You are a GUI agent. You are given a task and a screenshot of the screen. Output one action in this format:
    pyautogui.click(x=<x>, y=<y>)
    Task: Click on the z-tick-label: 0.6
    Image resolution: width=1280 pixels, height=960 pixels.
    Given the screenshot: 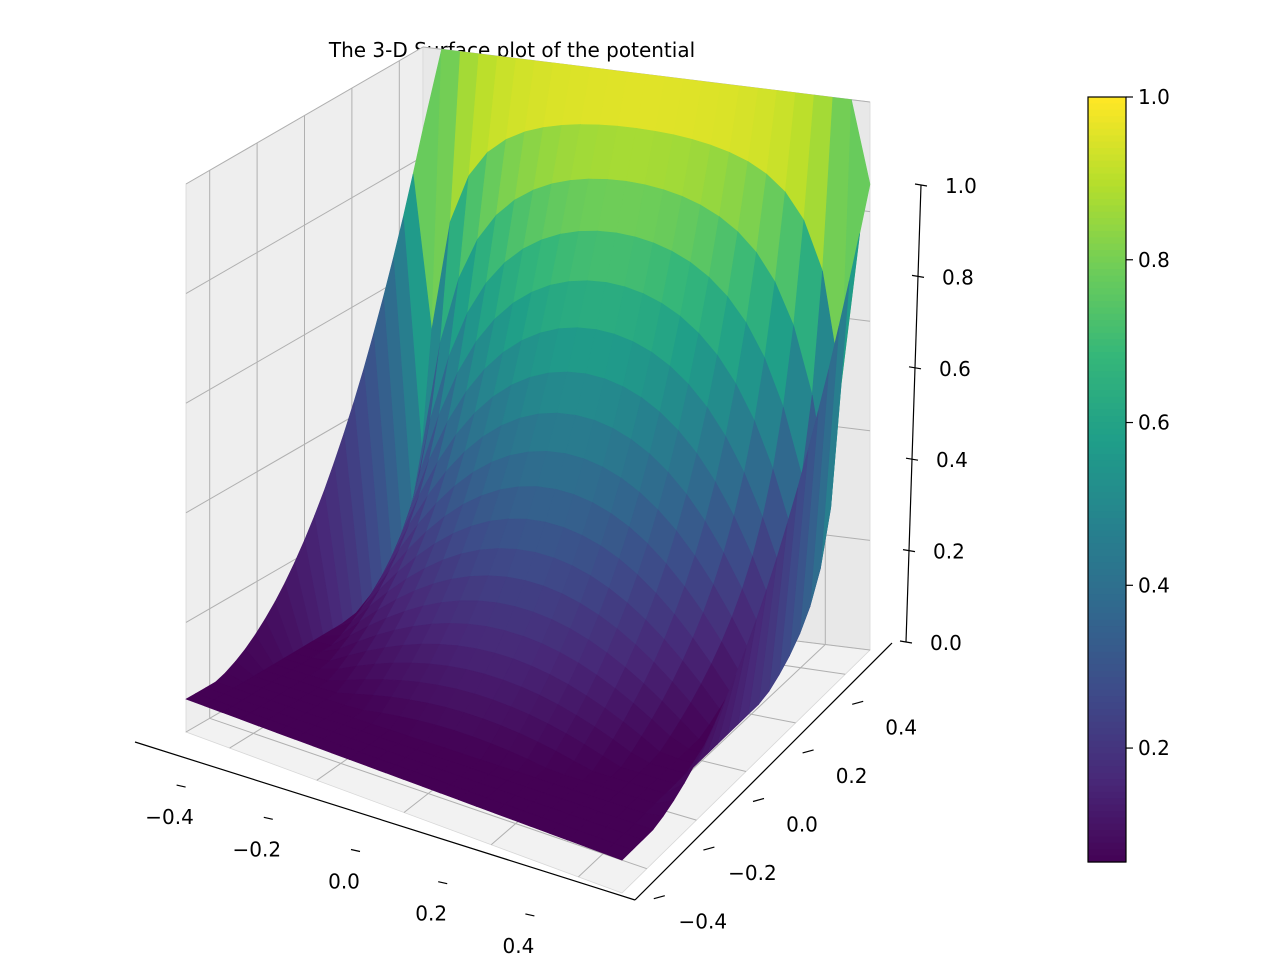 What is the action you would take?
    pyautogui.click(x=955, y=369)
    